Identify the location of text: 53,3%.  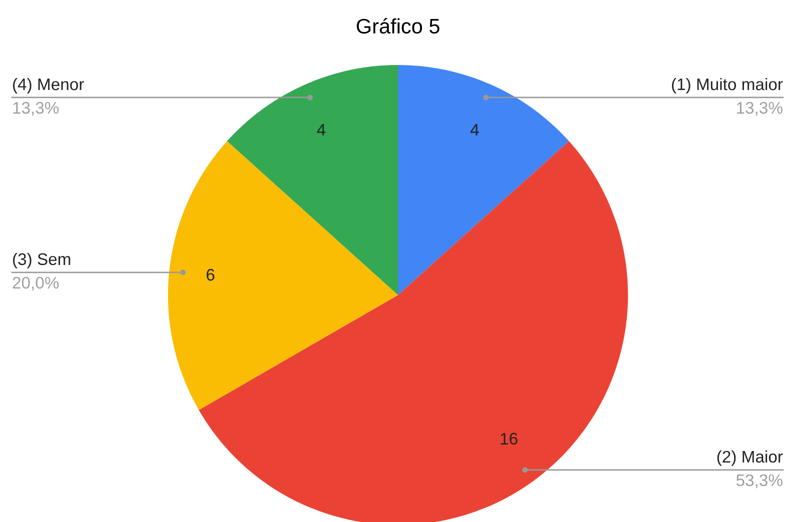
(759, 481).